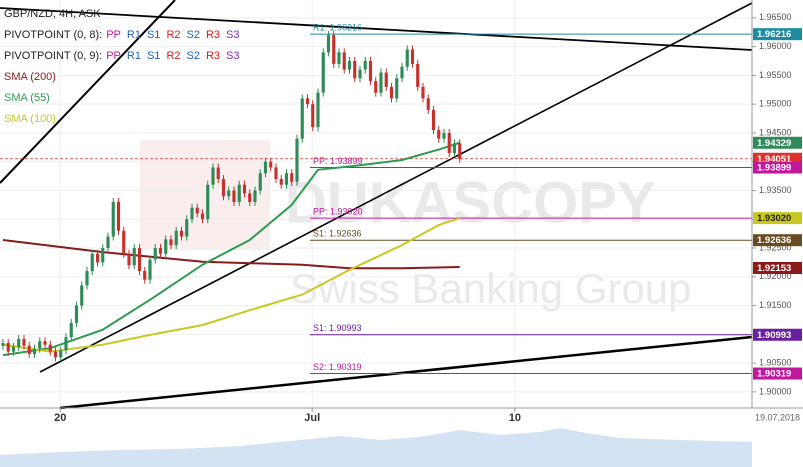  I want to click on price-tag-label: 1.90319, so click(774, 374).